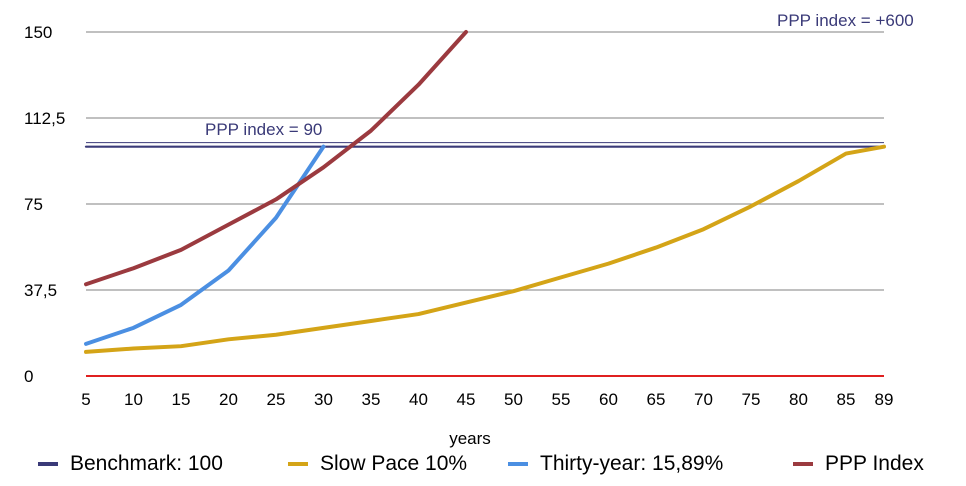  Describe the element at coordinates (48, 464) in the screenshot. I see `legend-swatch-benchmark` at that location.